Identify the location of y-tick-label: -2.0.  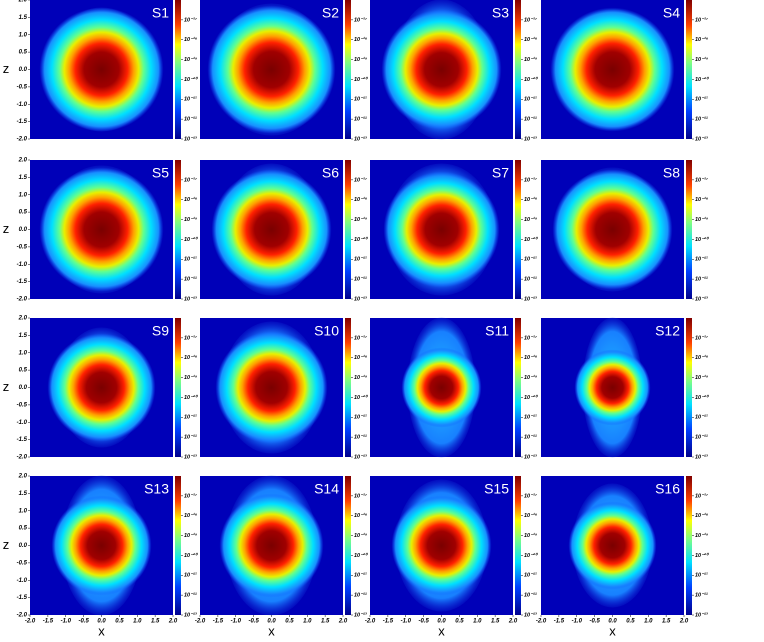
(22, 140).